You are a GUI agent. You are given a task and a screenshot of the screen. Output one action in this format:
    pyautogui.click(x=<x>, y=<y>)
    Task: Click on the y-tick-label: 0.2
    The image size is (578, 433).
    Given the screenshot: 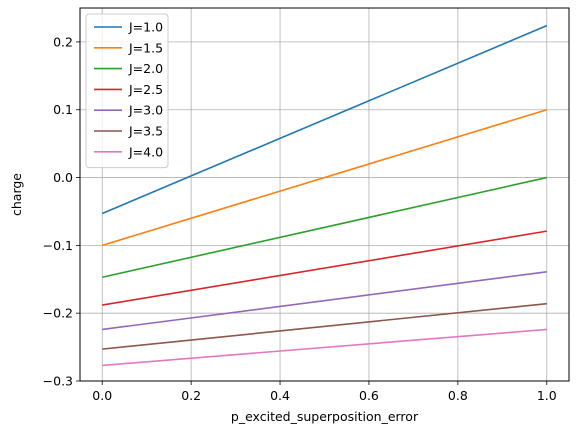 What is the action you would take?
    pyautogui.click(x=63, y=41)
    